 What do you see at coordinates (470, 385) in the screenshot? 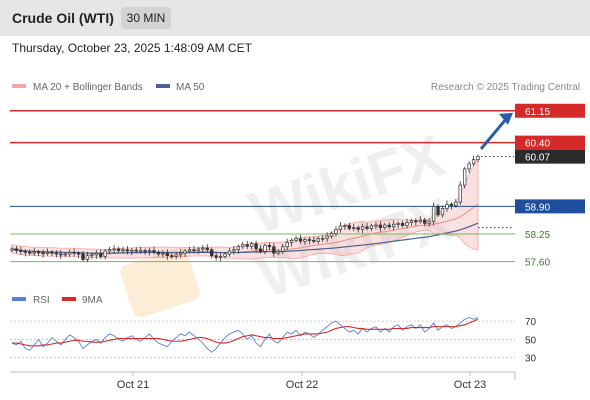
I see `x-tick-label-2: Oct 23` at bounding box center [470, 385].